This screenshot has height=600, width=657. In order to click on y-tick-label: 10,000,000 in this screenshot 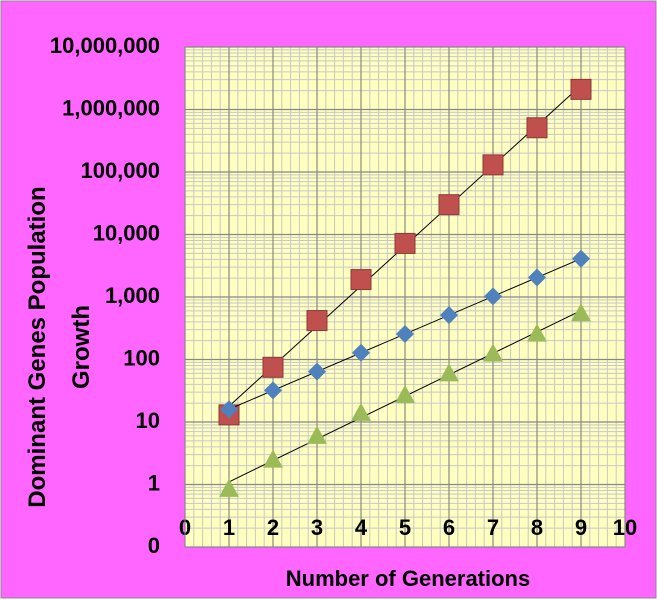, I will do `click(105, 45)`.